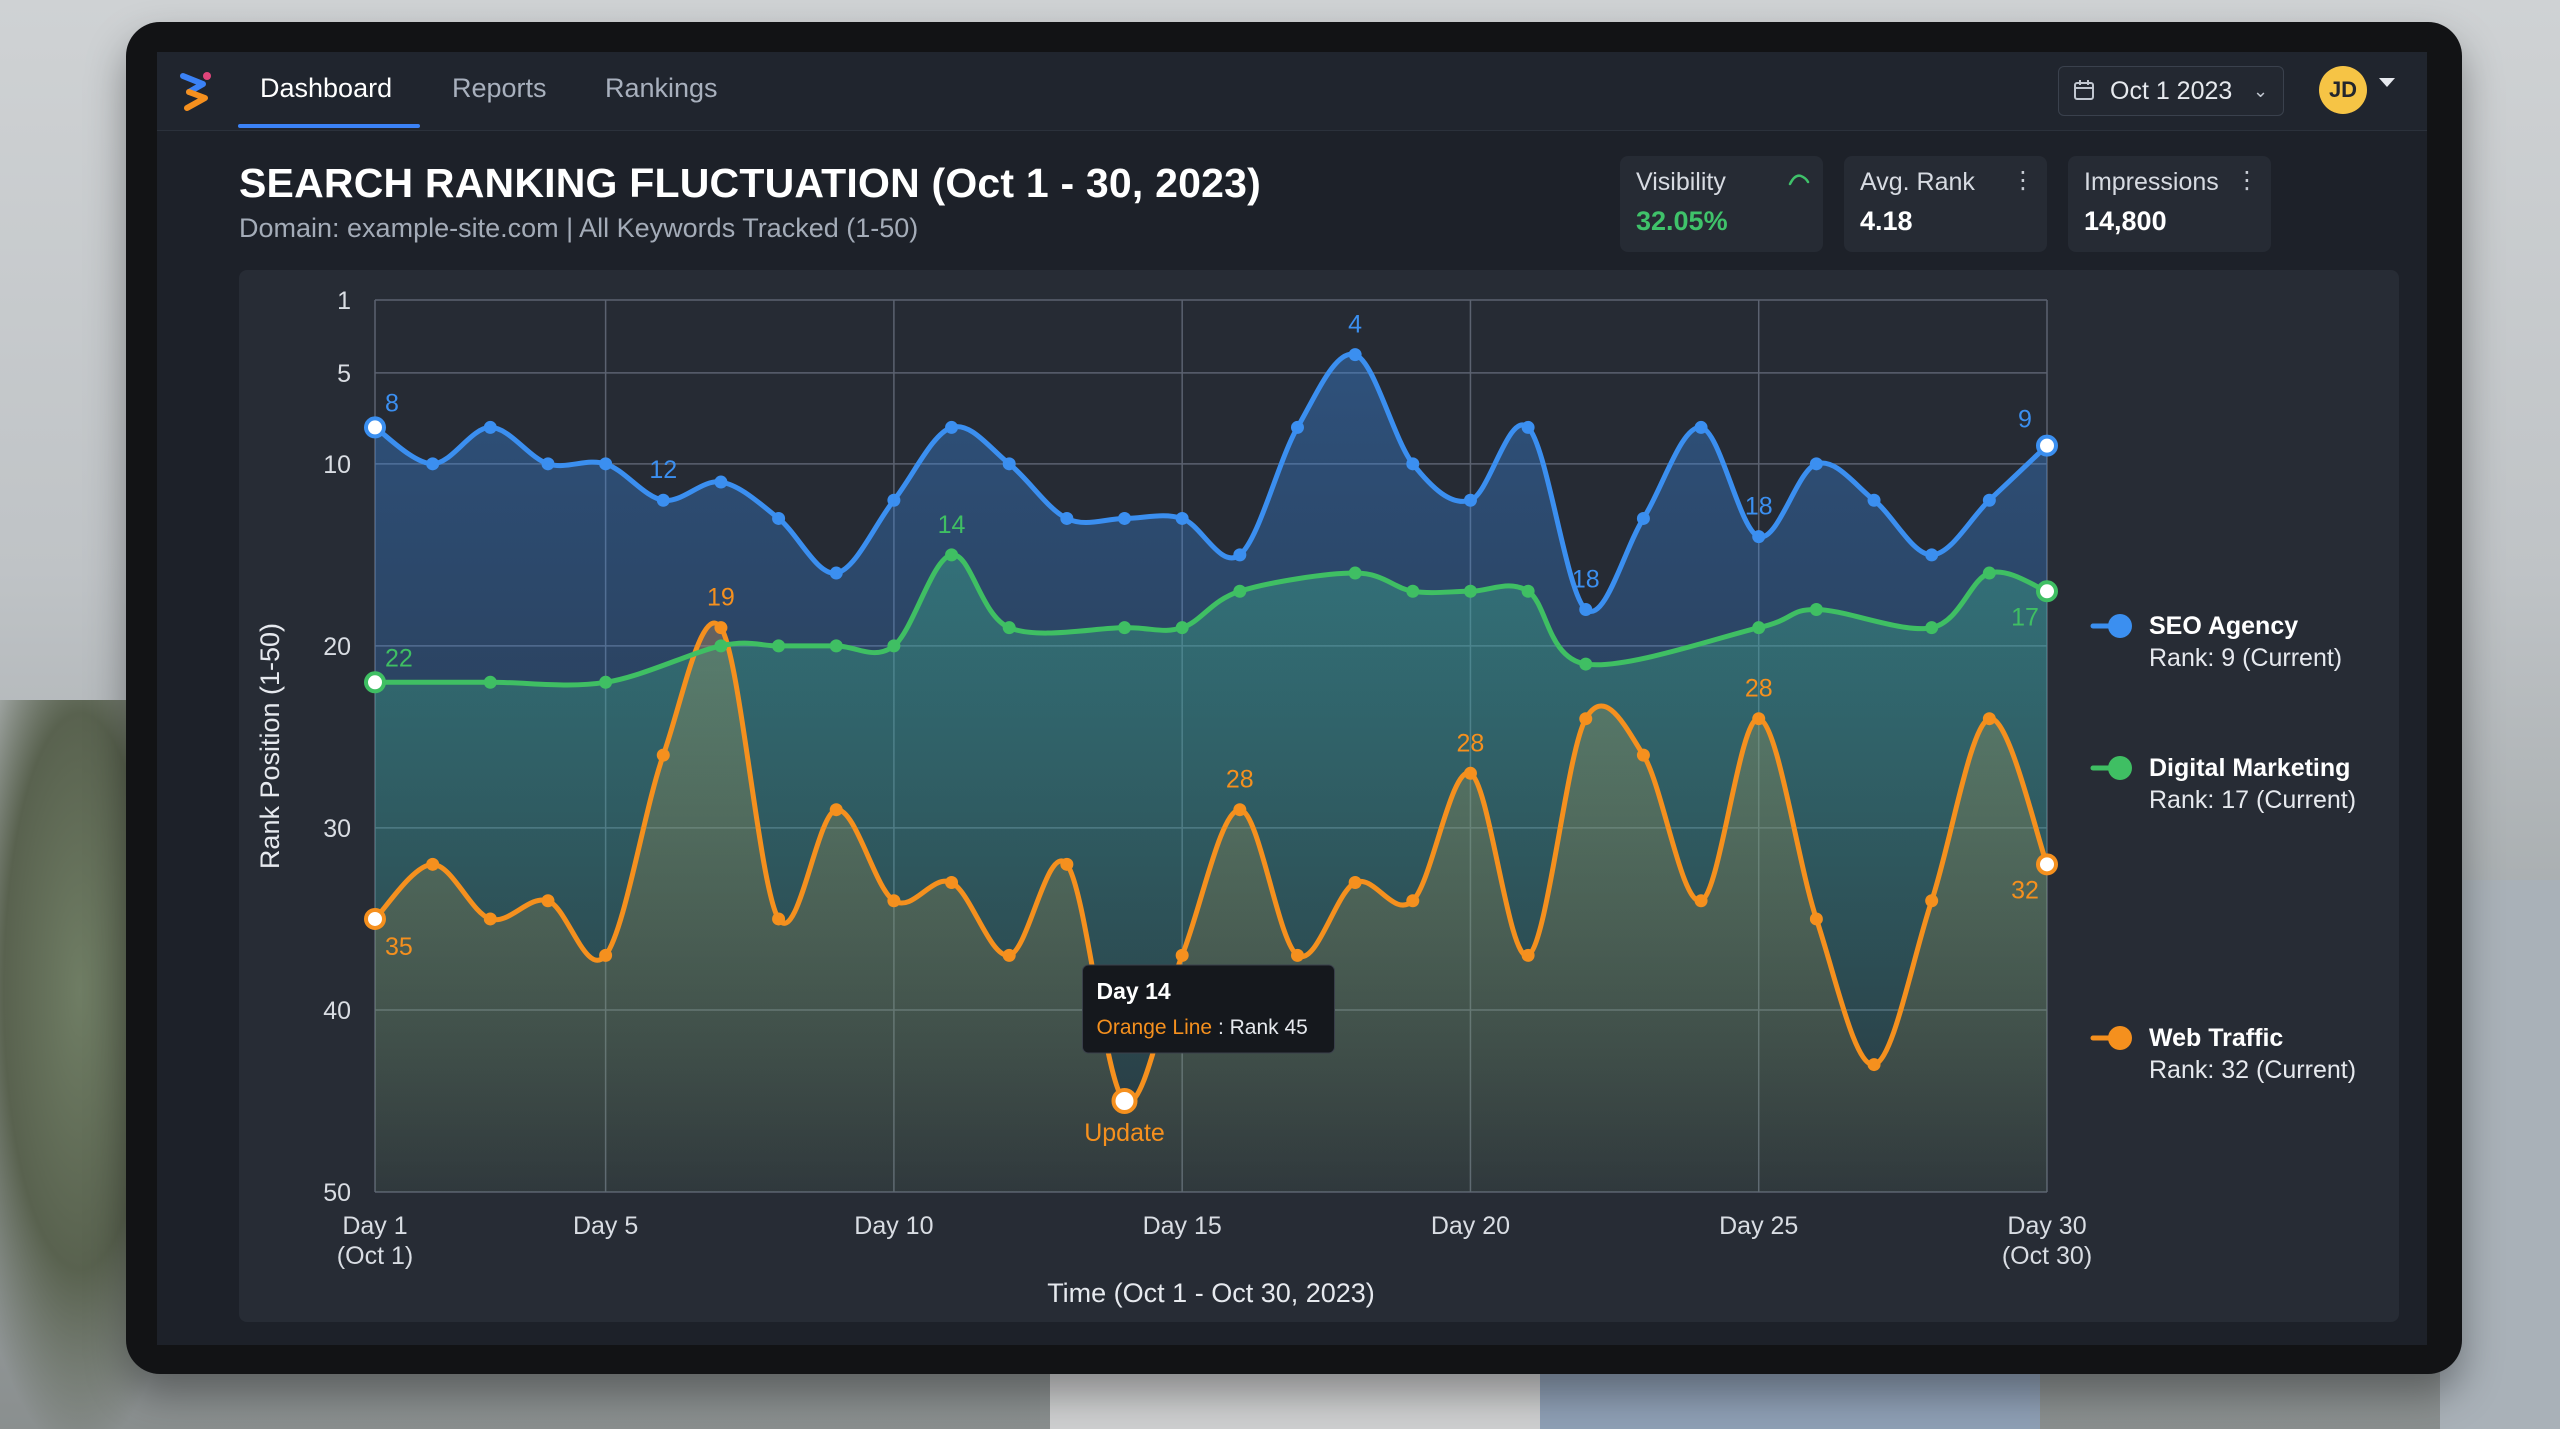  Describe the element at coordinates (337, 829) in the screenshot. I see `y-tick-label: 30` at that location.